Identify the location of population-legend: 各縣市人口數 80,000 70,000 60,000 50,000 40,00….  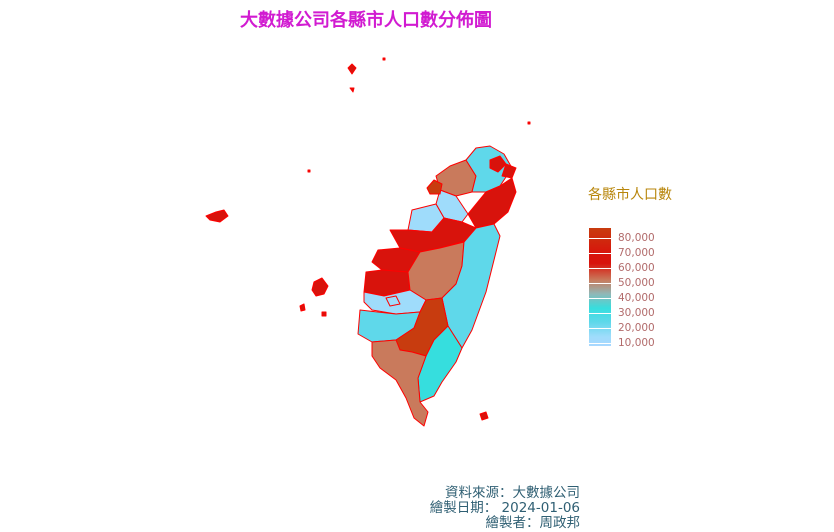
(630, 266).